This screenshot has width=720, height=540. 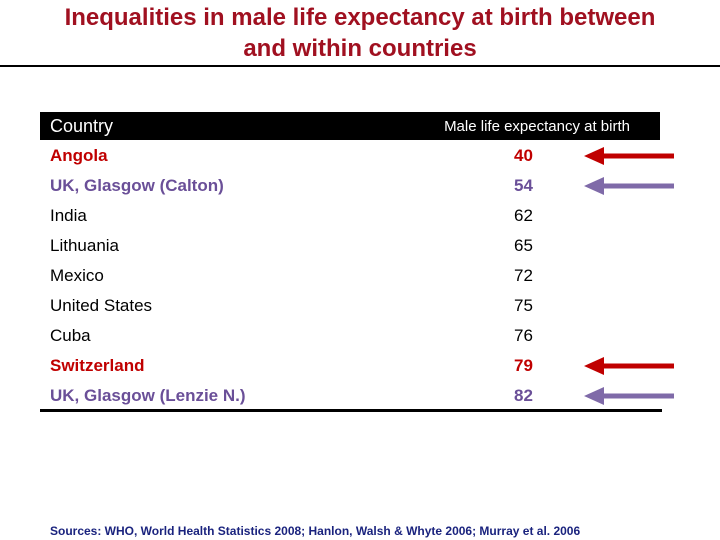 I want to click on table-row-mexico: Mexico 72, so click(x=350, y=276).